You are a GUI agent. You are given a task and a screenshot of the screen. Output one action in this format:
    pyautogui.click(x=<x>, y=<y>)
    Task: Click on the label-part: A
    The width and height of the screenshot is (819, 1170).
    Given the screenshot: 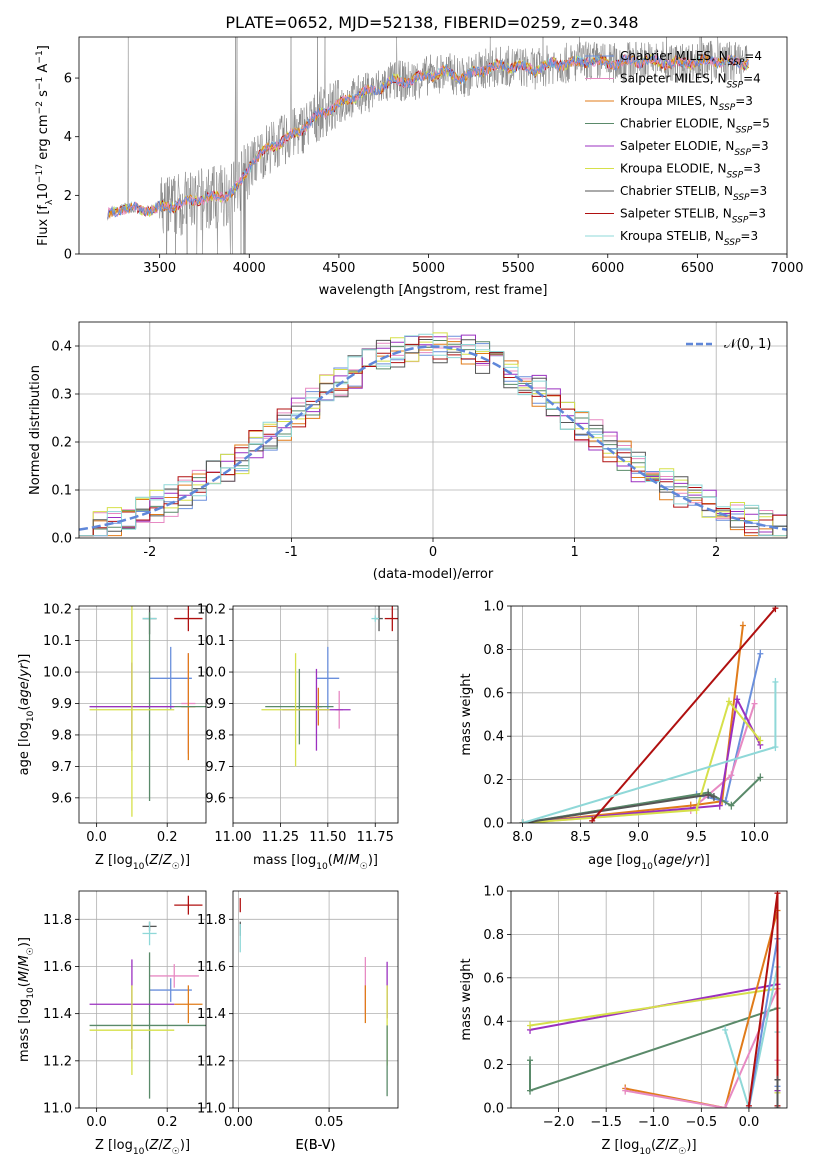 What is the action you would take?
    pyautogui.click(x=43, y=70)
    